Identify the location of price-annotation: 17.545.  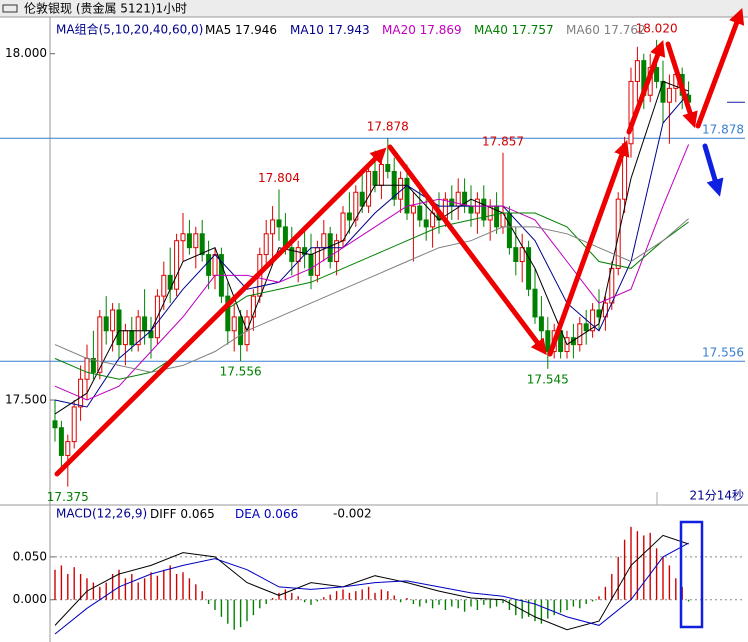
(548, 379).